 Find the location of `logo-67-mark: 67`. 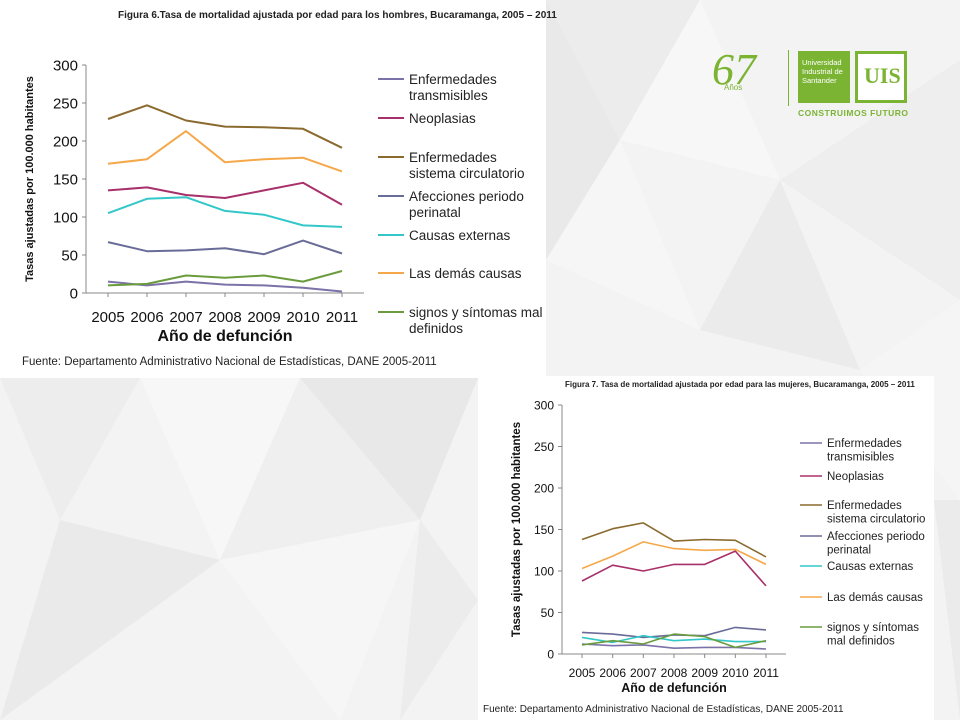

logo-67-mark: 67 is located at coordinates (734, 69).